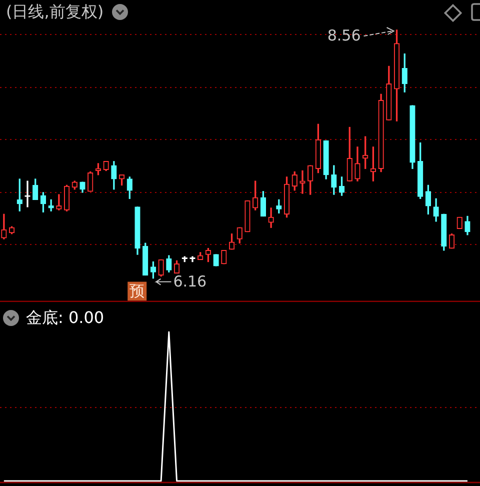 The height and width of the screenshot is (486, 480). Describe the element at coordinates (137, 291) in the screenshot. I see `text: 预` at that location.